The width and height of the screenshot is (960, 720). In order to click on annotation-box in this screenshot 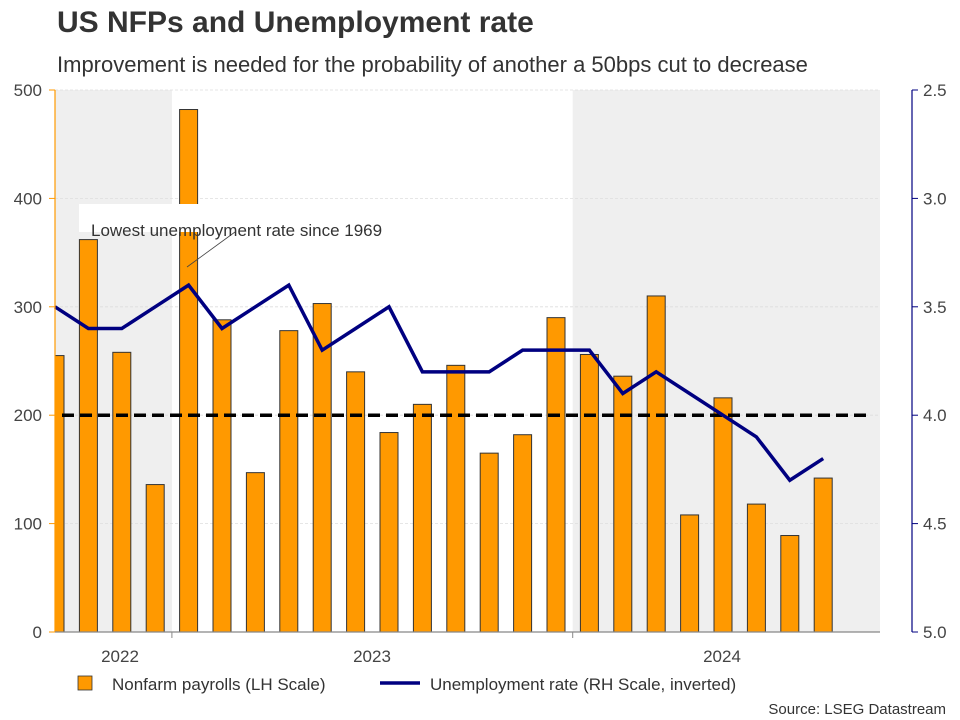, I will do `click(248, 218)`.